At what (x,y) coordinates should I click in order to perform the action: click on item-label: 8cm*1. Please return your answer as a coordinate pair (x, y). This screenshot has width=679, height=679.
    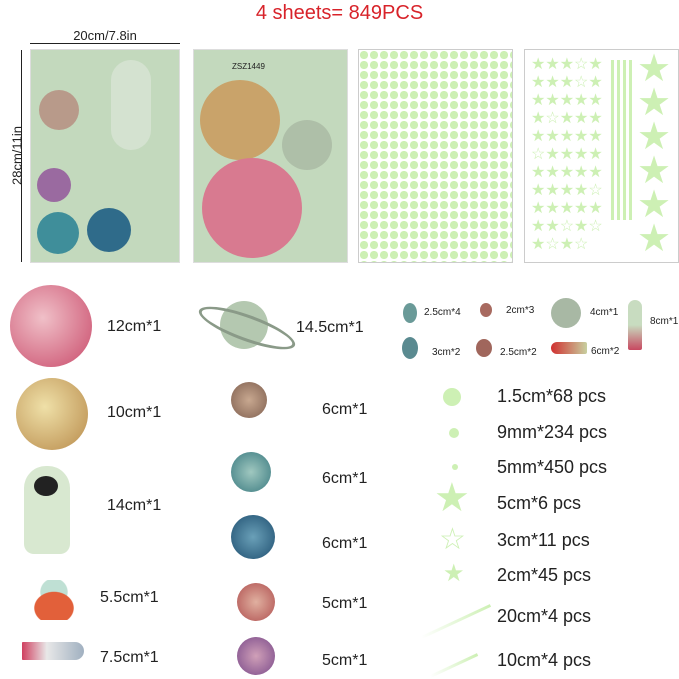
    Looking at the image, I should click on (664, 321).